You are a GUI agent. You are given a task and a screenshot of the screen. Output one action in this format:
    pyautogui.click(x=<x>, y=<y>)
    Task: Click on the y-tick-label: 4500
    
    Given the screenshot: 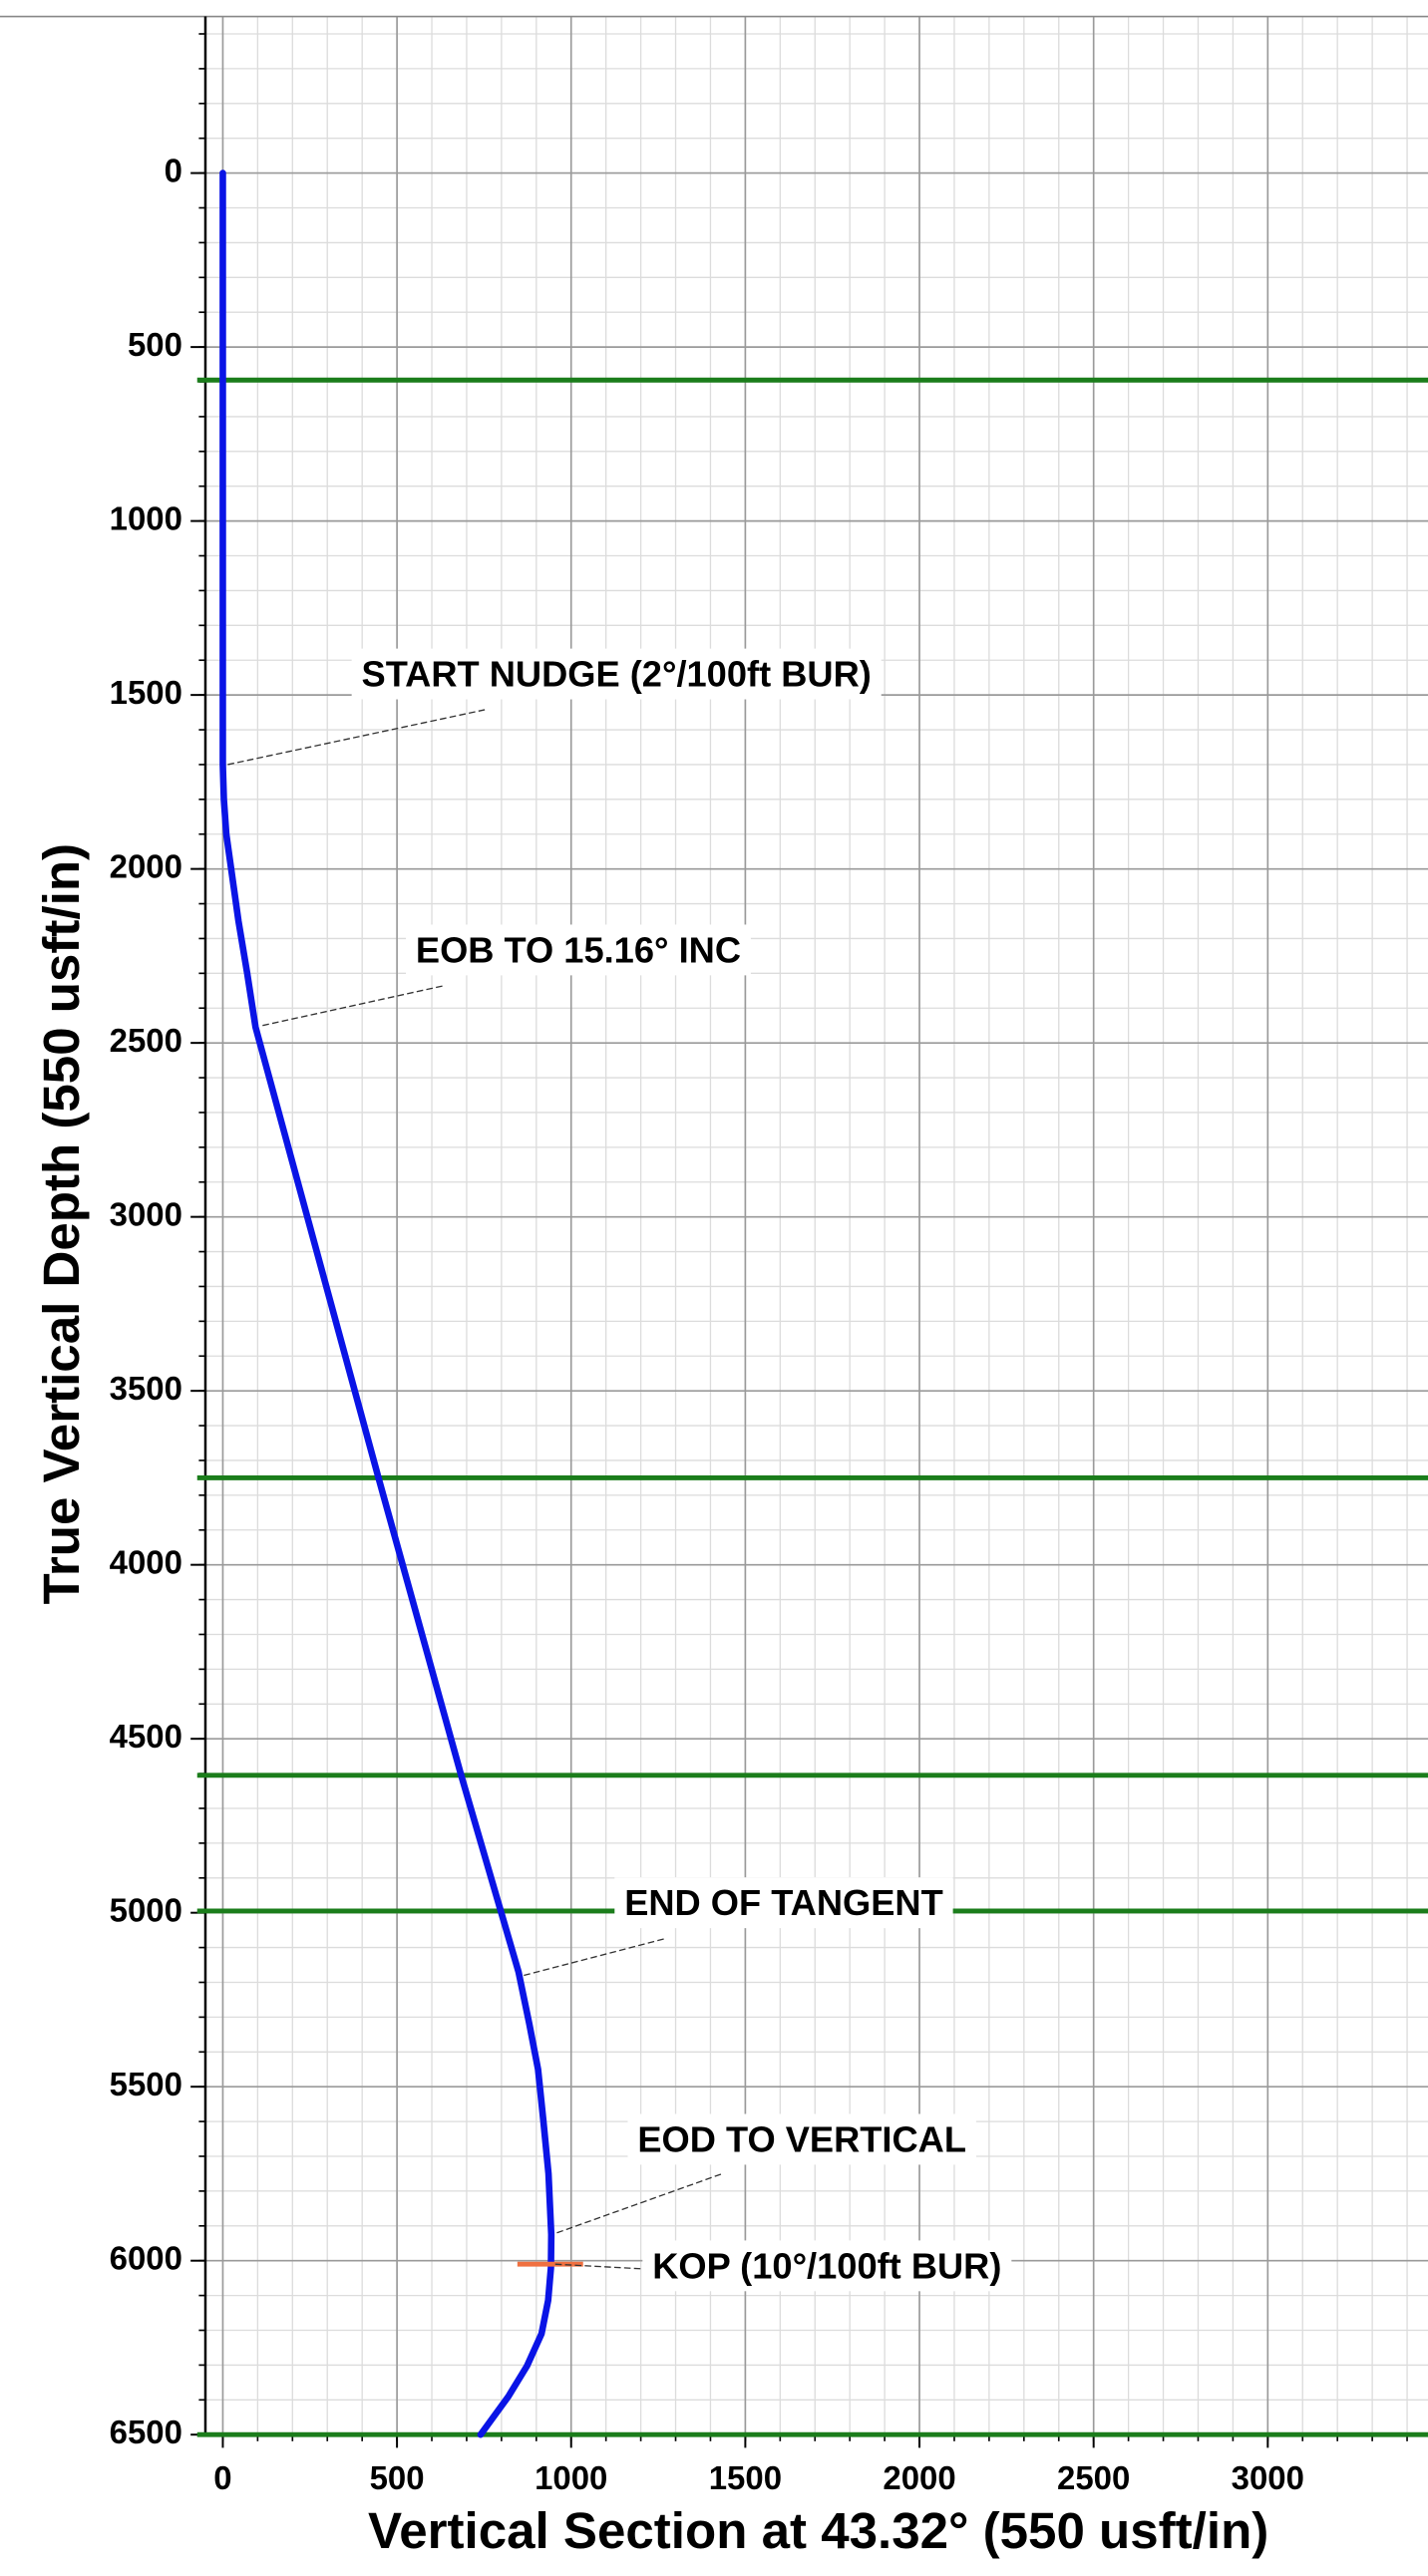 What is the action you would take?
    pyautogui.click(x=146, y=1736)
    